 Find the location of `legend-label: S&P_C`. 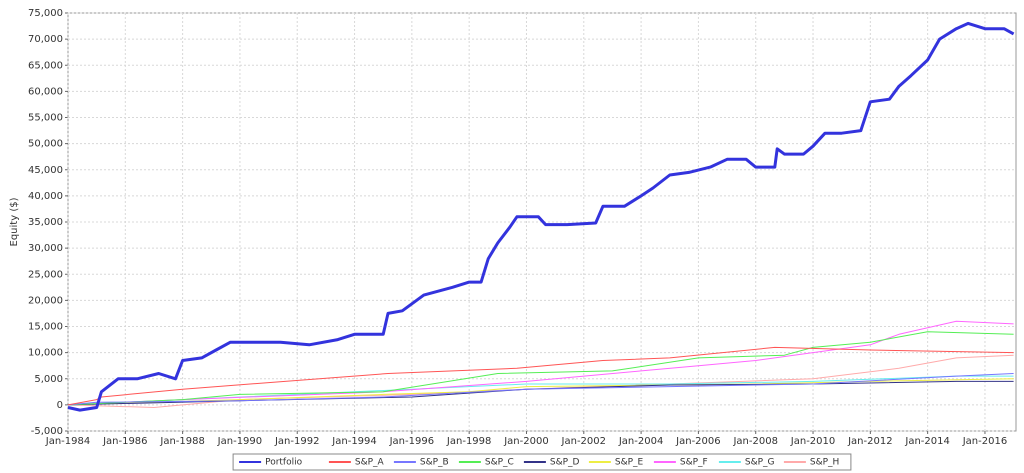

legend-label: S&P_C is located at coordinates (499, 463).